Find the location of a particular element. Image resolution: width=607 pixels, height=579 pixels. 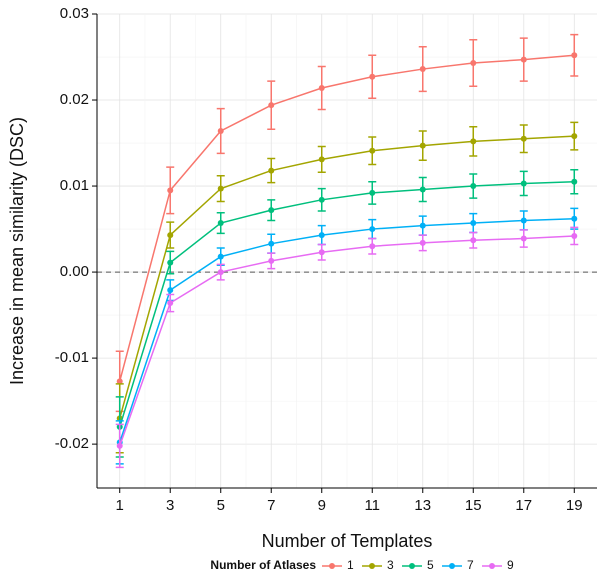

legend-label: 3 is located at coordinates (390, 565).